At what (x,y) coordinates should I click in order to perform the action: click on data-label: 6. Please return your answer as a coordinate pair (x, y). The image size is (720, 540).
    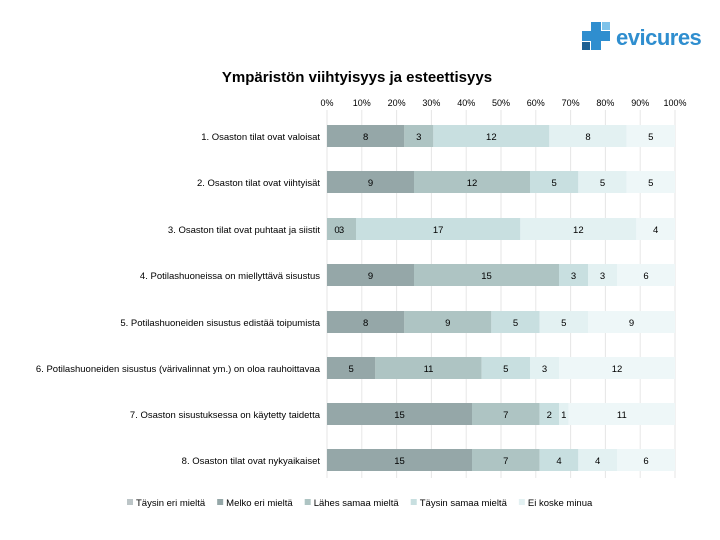
    Looking at the image, I should click on (645, 461).